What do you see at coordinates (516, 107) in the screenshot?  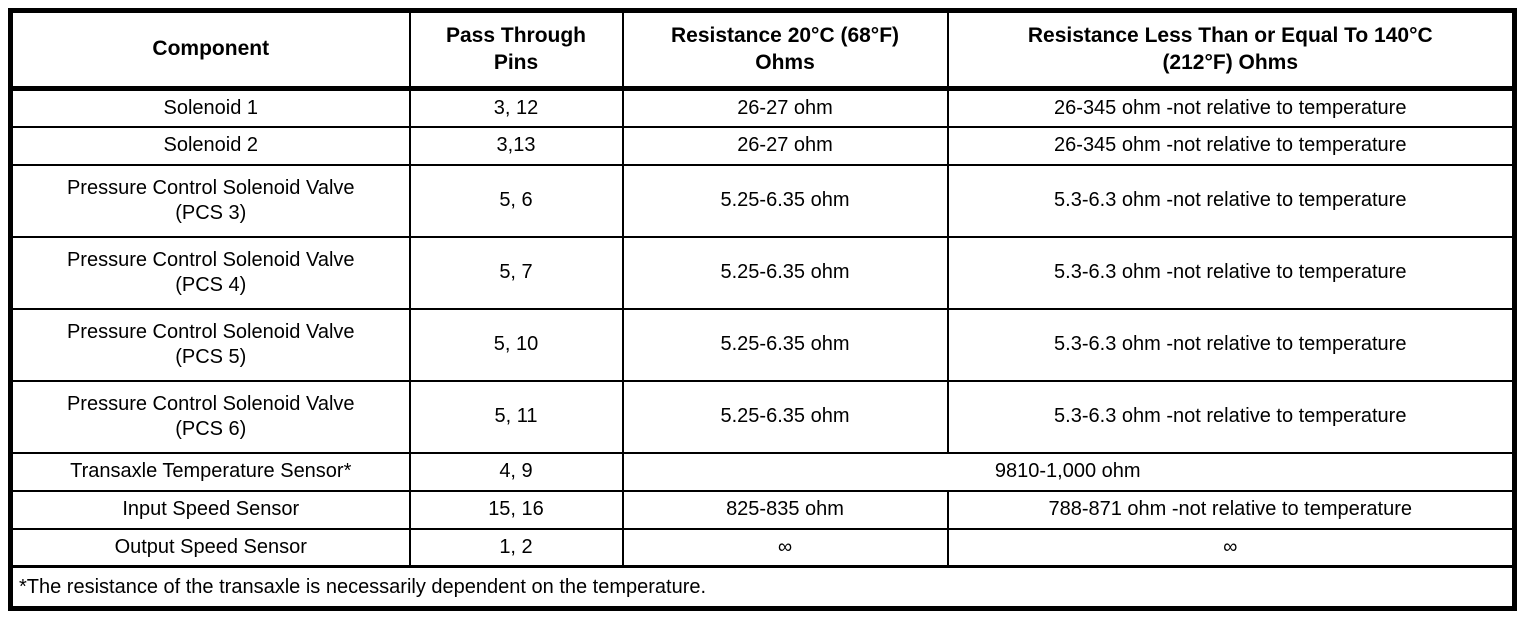 I see `pins-cell: 3, 12` at bounding box center [516, 107].